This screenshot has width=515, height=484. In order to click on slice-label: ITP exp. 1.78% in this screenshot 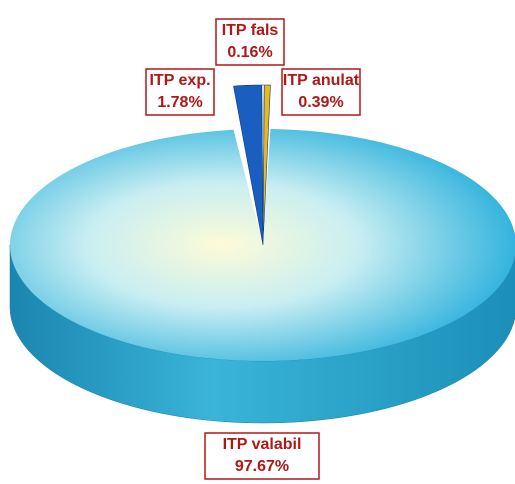, I will do `click(180, 92)`.